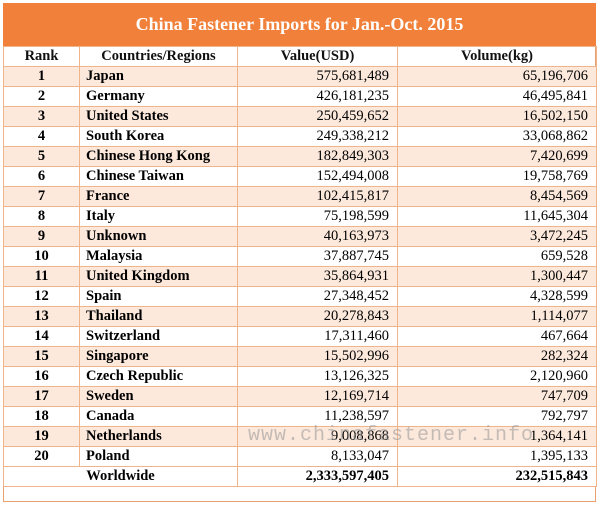 This screenshot has width=600, height=506. I want to click on value-cell: 11,238,597, so click(317, 416).